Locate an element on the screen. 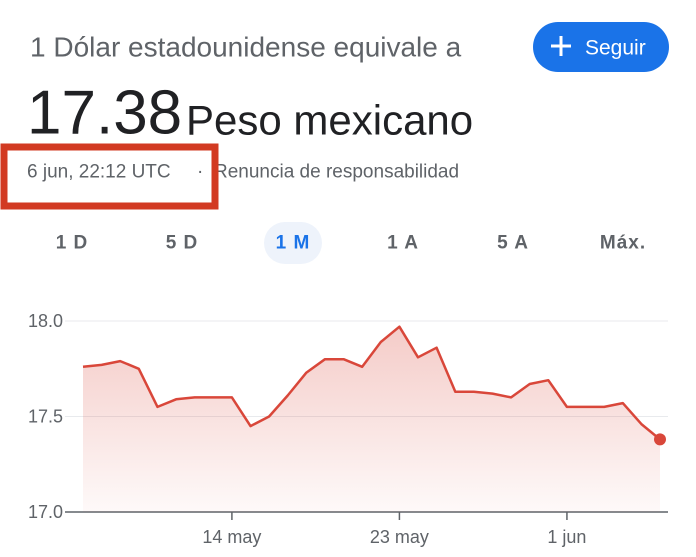 This screenshot has width=696, height=557. highlight-box is located at coordinates (109, 176).